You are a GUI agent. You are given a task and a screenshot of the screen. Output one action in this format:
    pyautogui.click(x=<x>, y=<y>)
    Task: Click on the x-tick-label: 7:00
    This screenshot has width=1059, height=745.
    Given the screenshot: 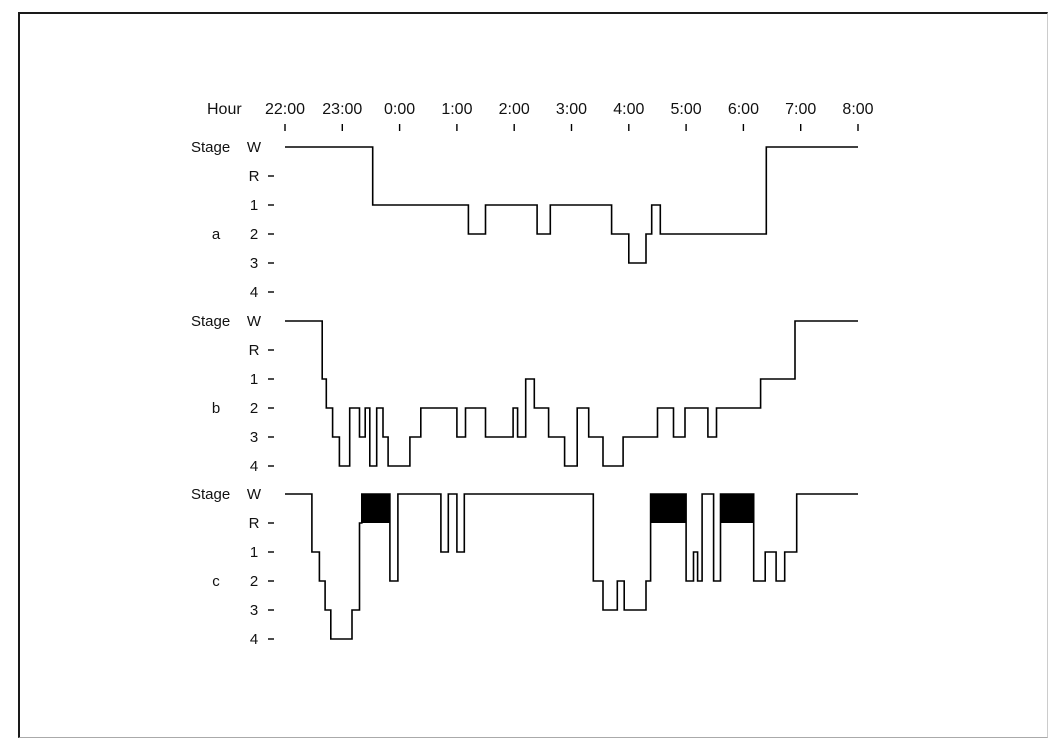 What is the action you would take?
    pyautogui.click(x=800, y=109)
    